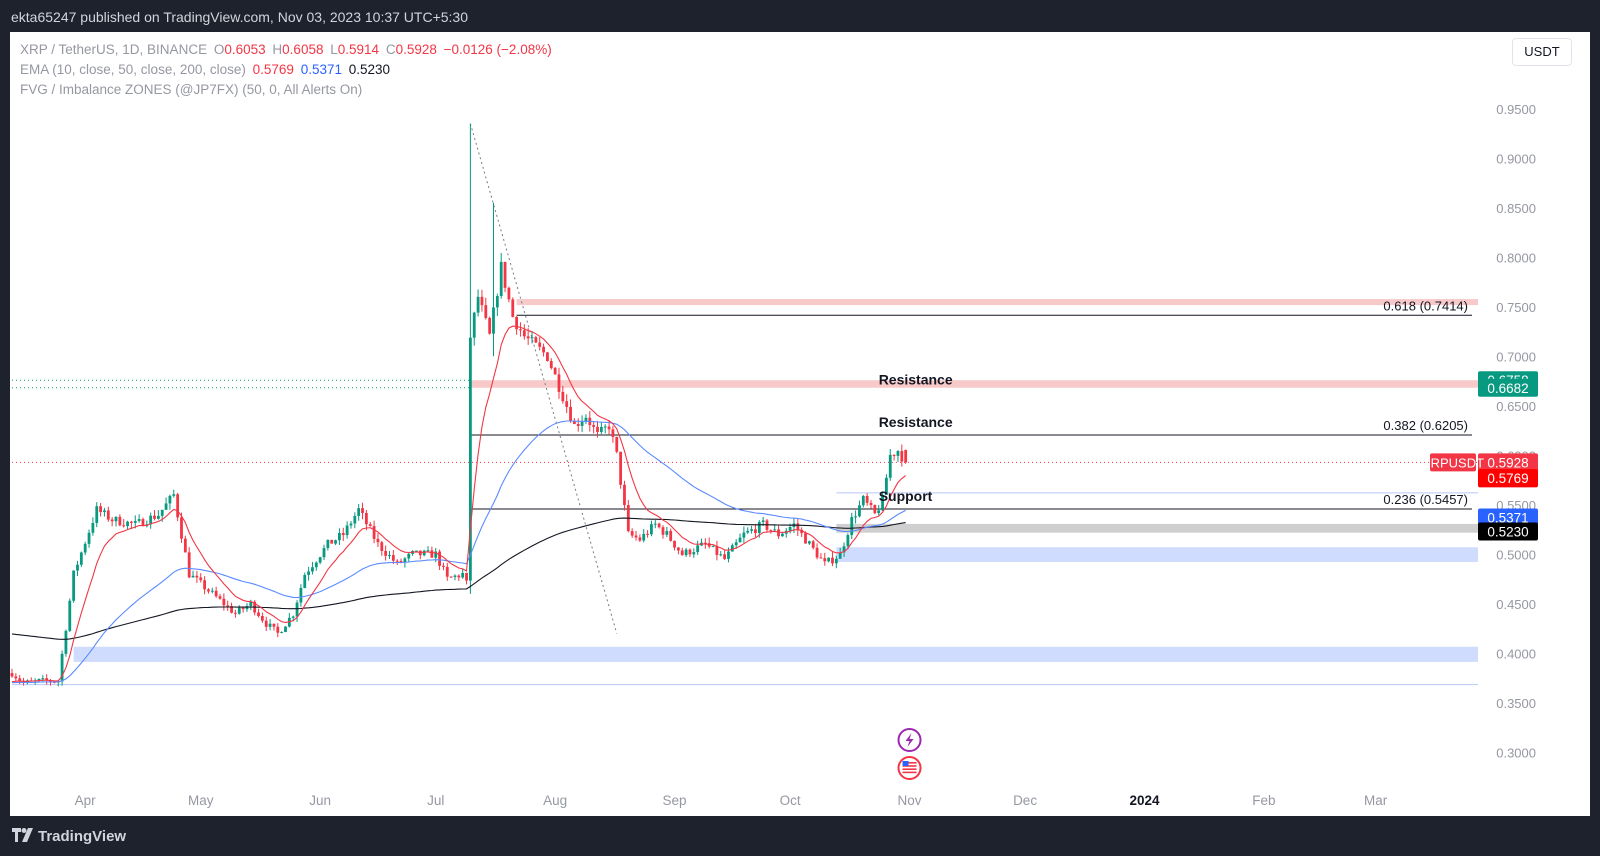 The height and width of the screenshot is (856, 1600). I want to click on y-axis-tick-label: 0.5000, so click(1516, 554).